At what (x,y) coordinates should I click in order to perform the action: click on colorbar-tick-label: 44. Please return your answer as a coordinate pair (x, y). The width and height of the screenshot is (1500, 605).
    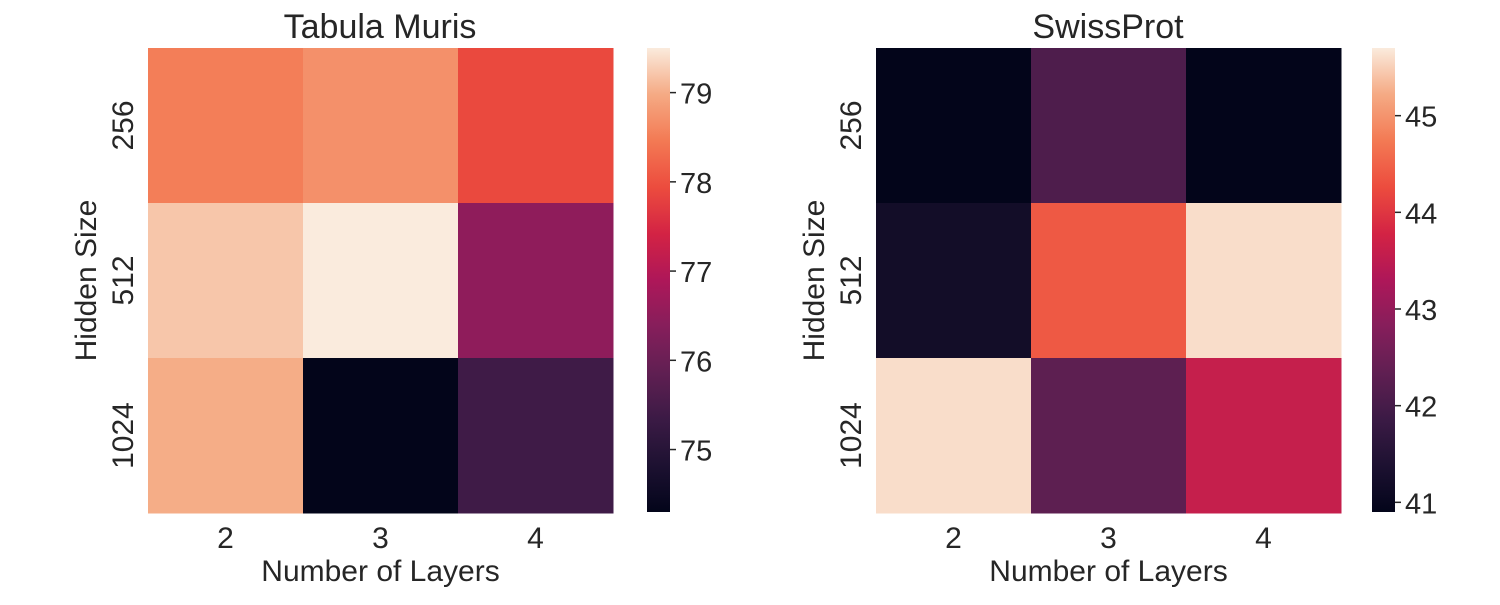
    Looking at the image, I should click on (1421, 214).